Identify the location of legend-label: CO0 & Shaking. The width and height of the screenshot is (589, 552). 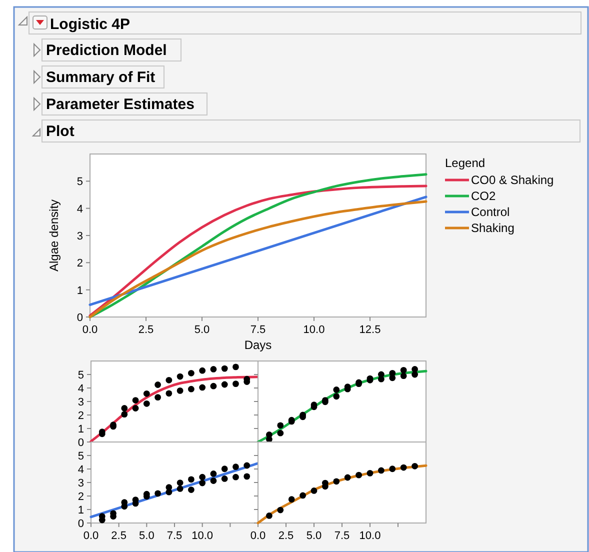
(512, 180).